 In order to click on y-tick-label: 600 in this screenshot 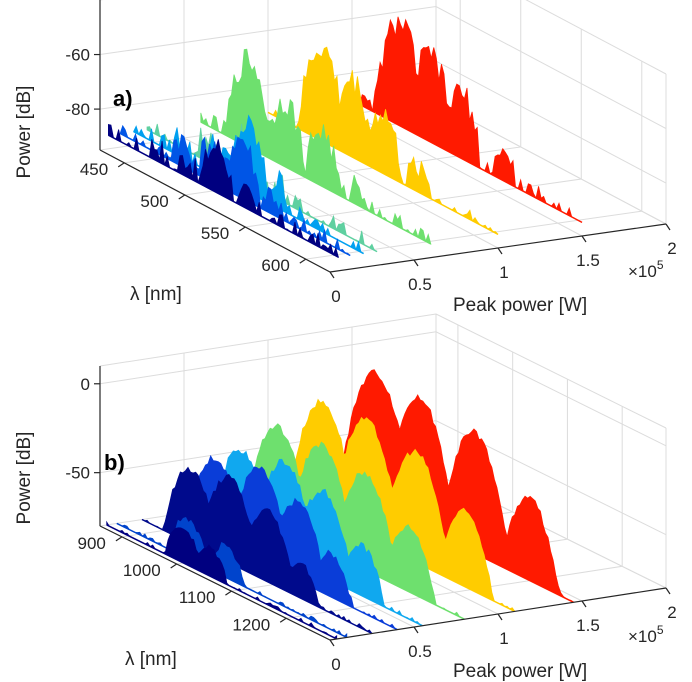, I will do `click(275, 265)`.